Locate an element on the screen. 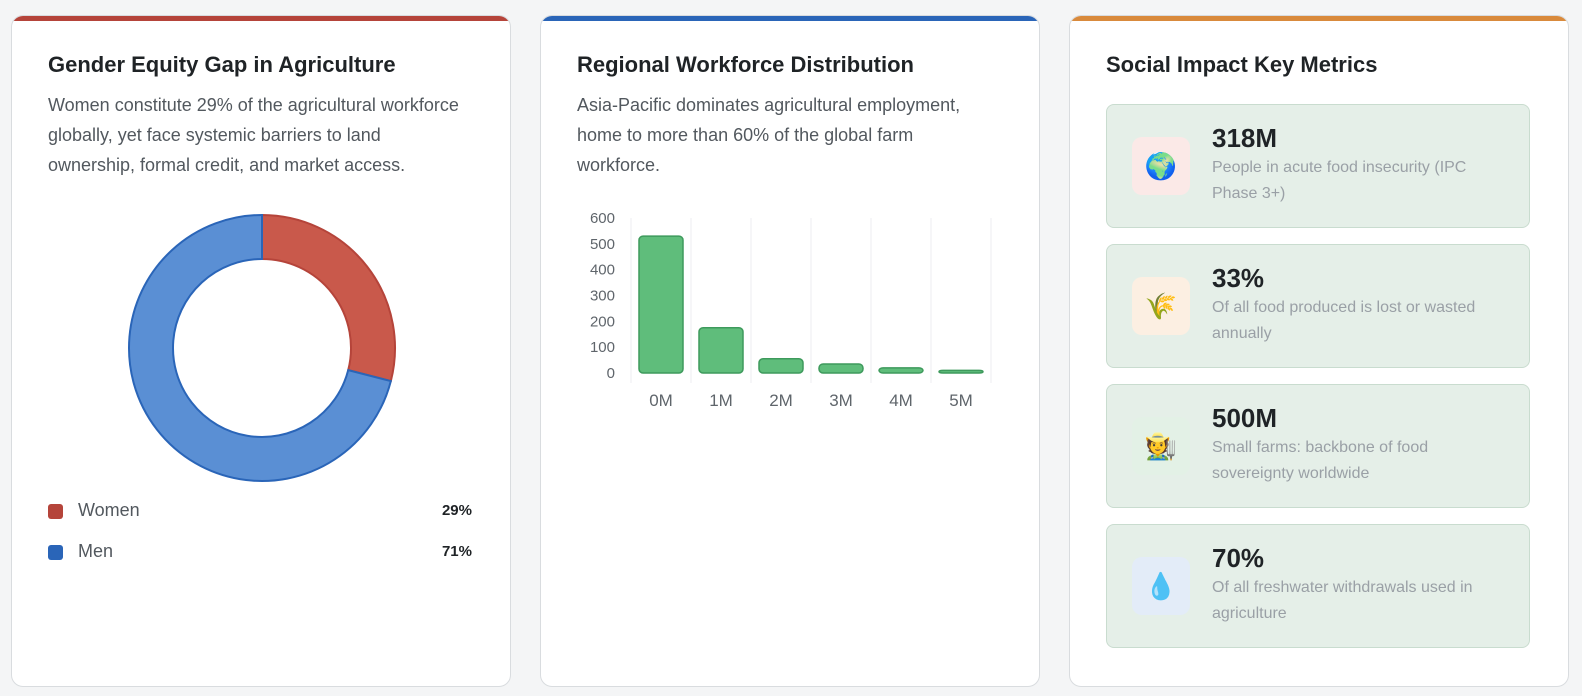 Image resolution: width=1582 pixels, height=696 pixels. wheat-icon-glyph: 🌾 is located at coordinates (1161, 305).